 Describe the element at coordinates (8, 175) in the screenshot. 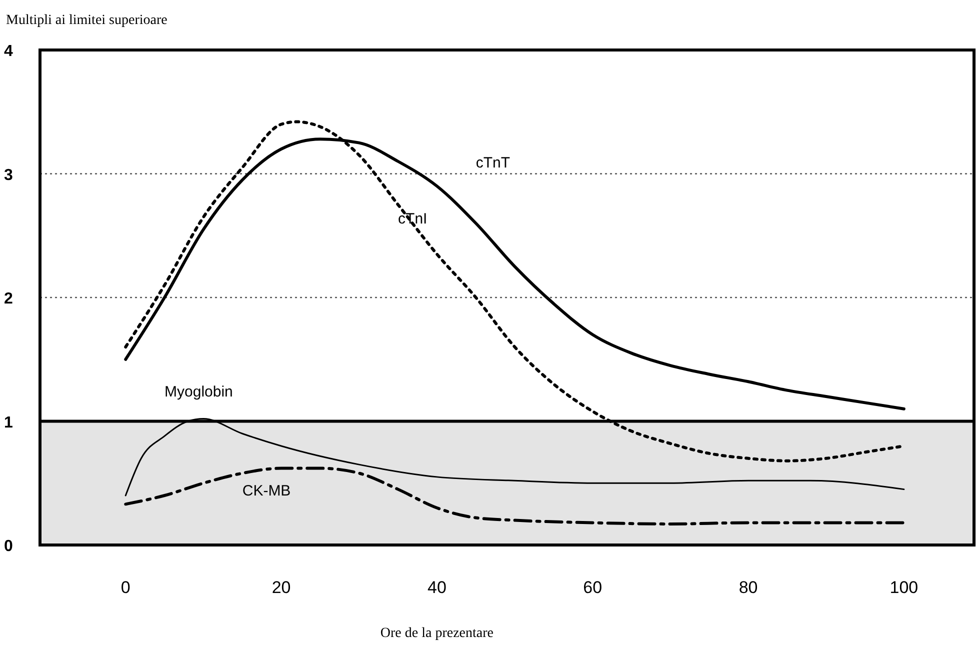

I see `y-tick-label: 3` at that location.